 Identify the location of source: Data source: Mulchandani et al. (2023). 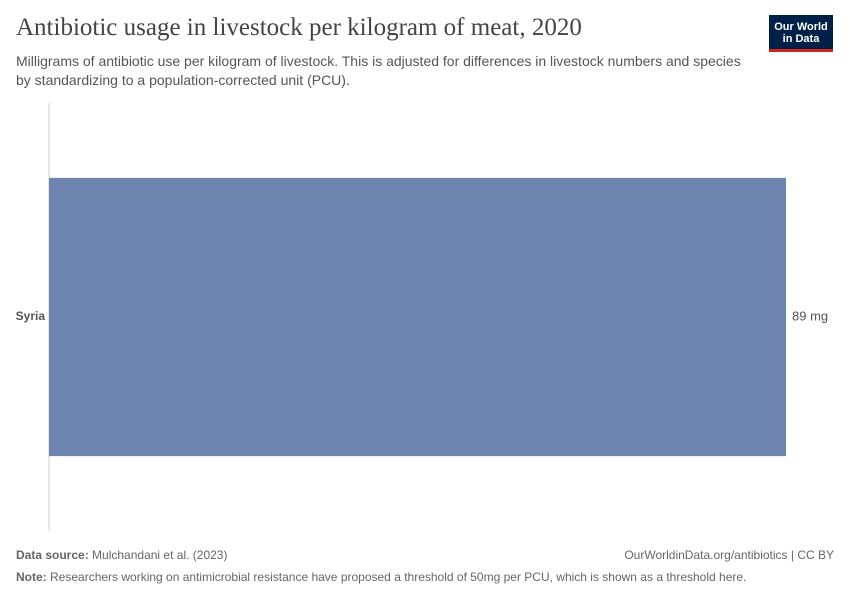
(121, 555).